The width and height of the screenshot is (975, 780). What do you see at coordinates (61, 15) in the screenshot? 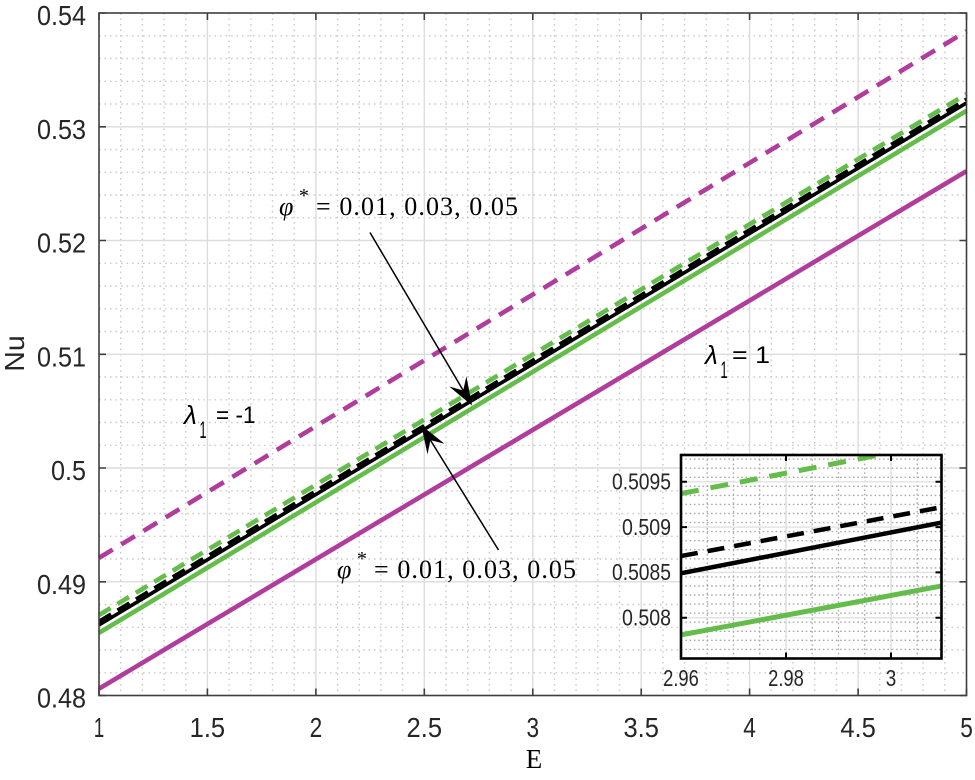
I see `svg-text: 0.54` at bounding box center [61, 15].